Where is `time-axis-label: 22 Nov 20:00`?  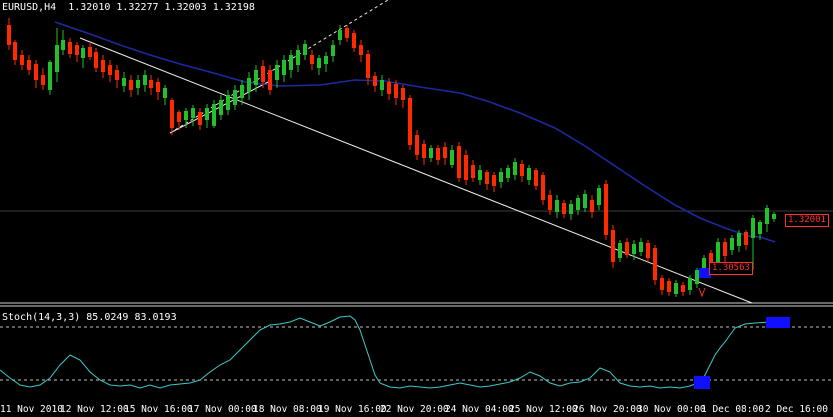 time-axis-label: 22 Nov 20:00 is located at coordinates (414, 409).